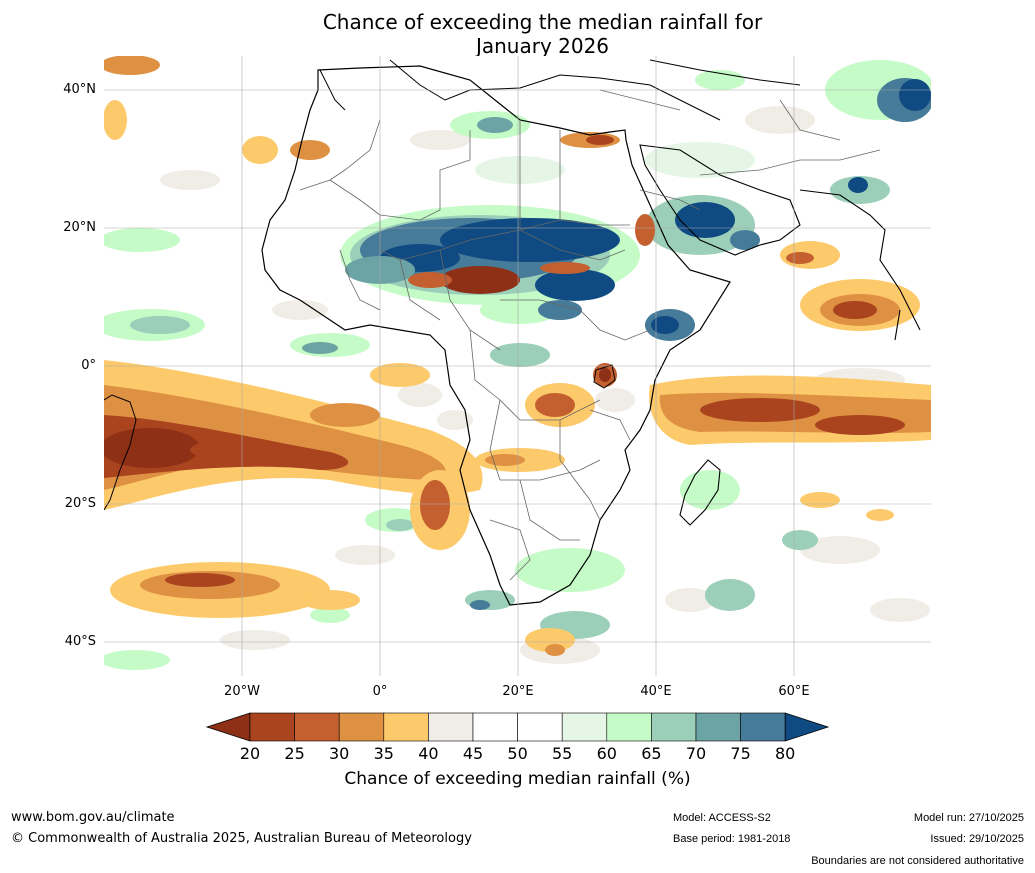 Image resolution: width=1035 pixels, height=873 pixels. Describe the element at coordinates (80, 503) in the screenshot. I see `lat-label-20s: 20°S` at that location.